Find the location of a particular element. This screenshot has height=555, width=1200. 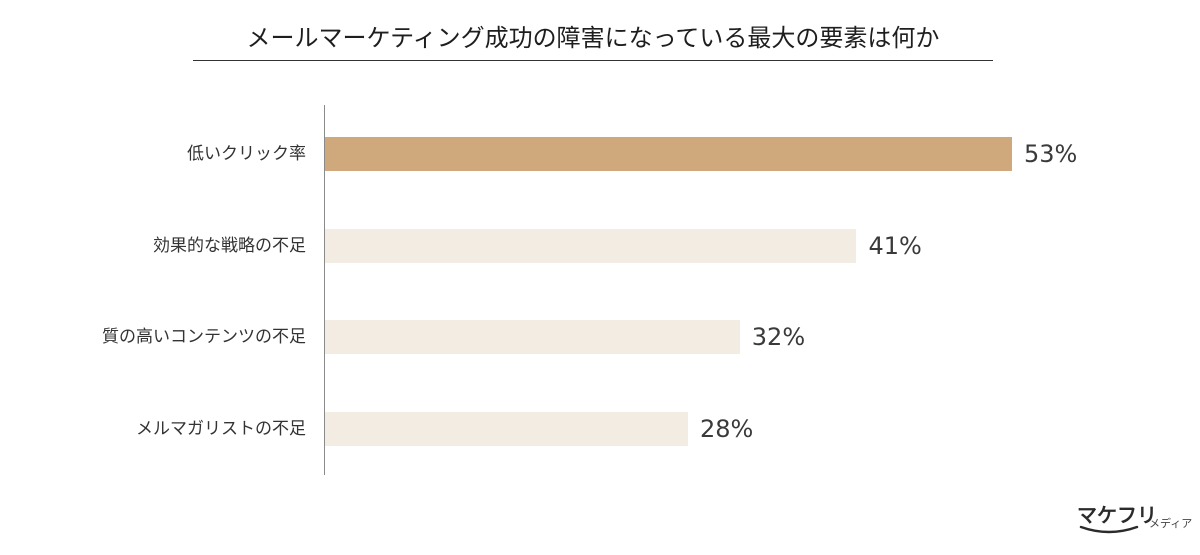

smile-icon is located at coordinates (1109, 529).